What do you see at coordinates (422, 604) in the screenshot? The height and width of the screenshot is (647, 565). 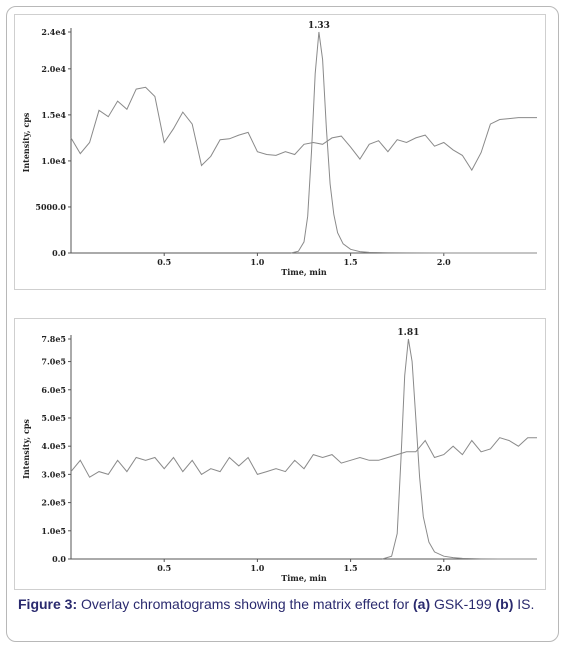 I see `caption-part-a: (a)` at bounding box center [422, 604].